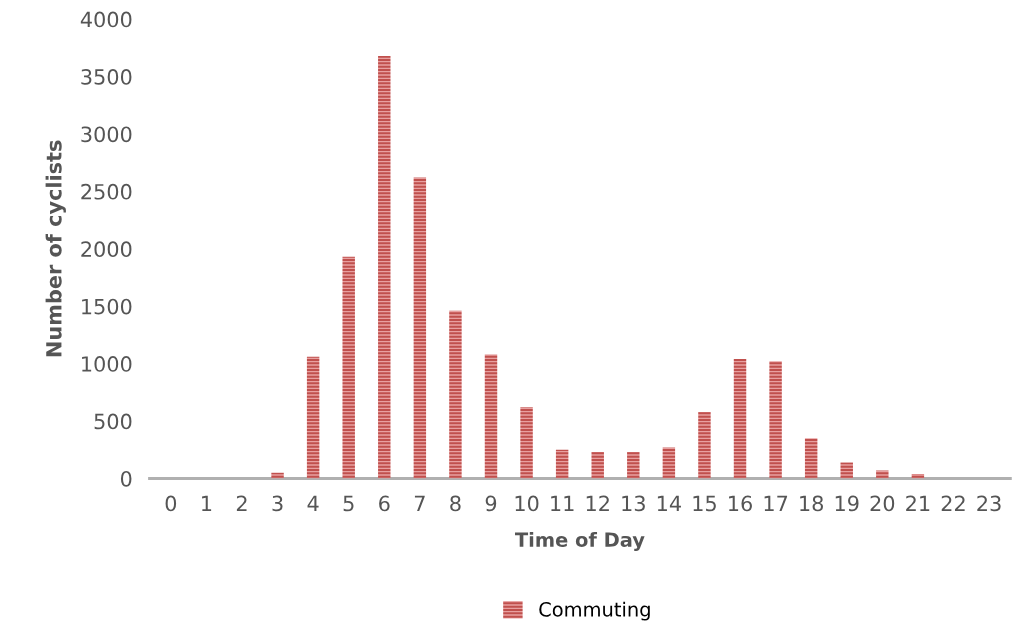 Image resolution: width=1031 pixels, height=638 pixels. I want to click on y-tick-label: 4000, so click(106, 19).